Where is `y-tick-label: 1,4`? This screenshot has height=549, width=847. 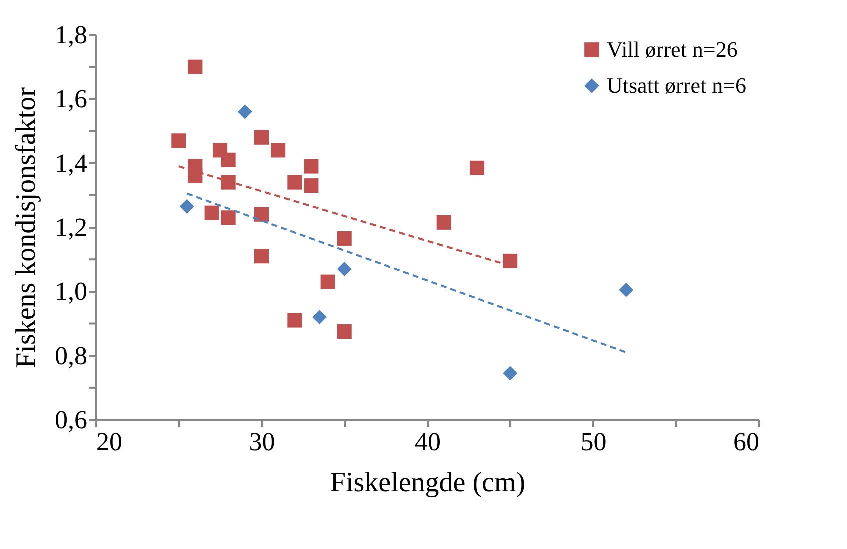
y-tick-label: 1,4 is located at coordinates (71, 163).